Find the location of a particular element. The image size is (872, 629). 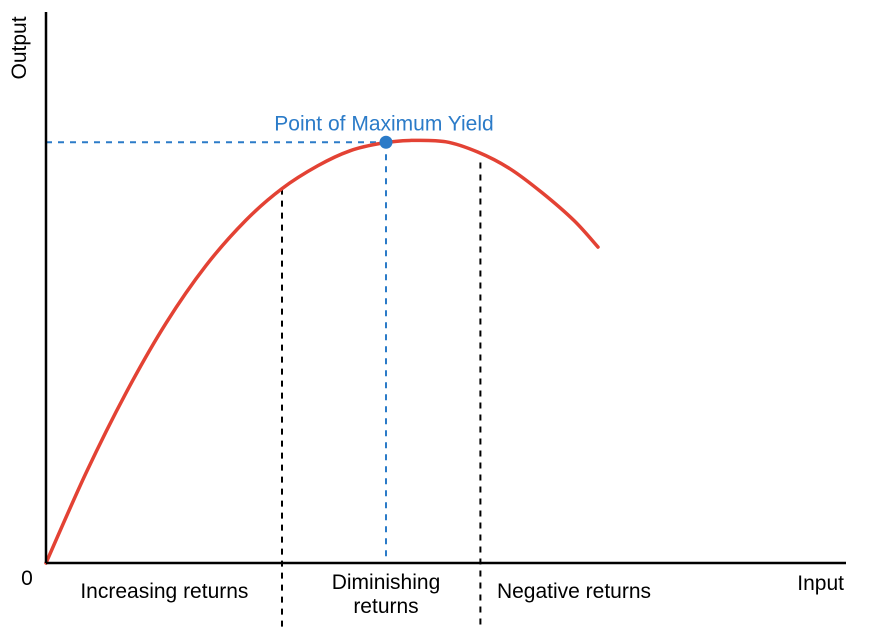

region-label-1: Increasing returns is located at coordinates (164, 591).